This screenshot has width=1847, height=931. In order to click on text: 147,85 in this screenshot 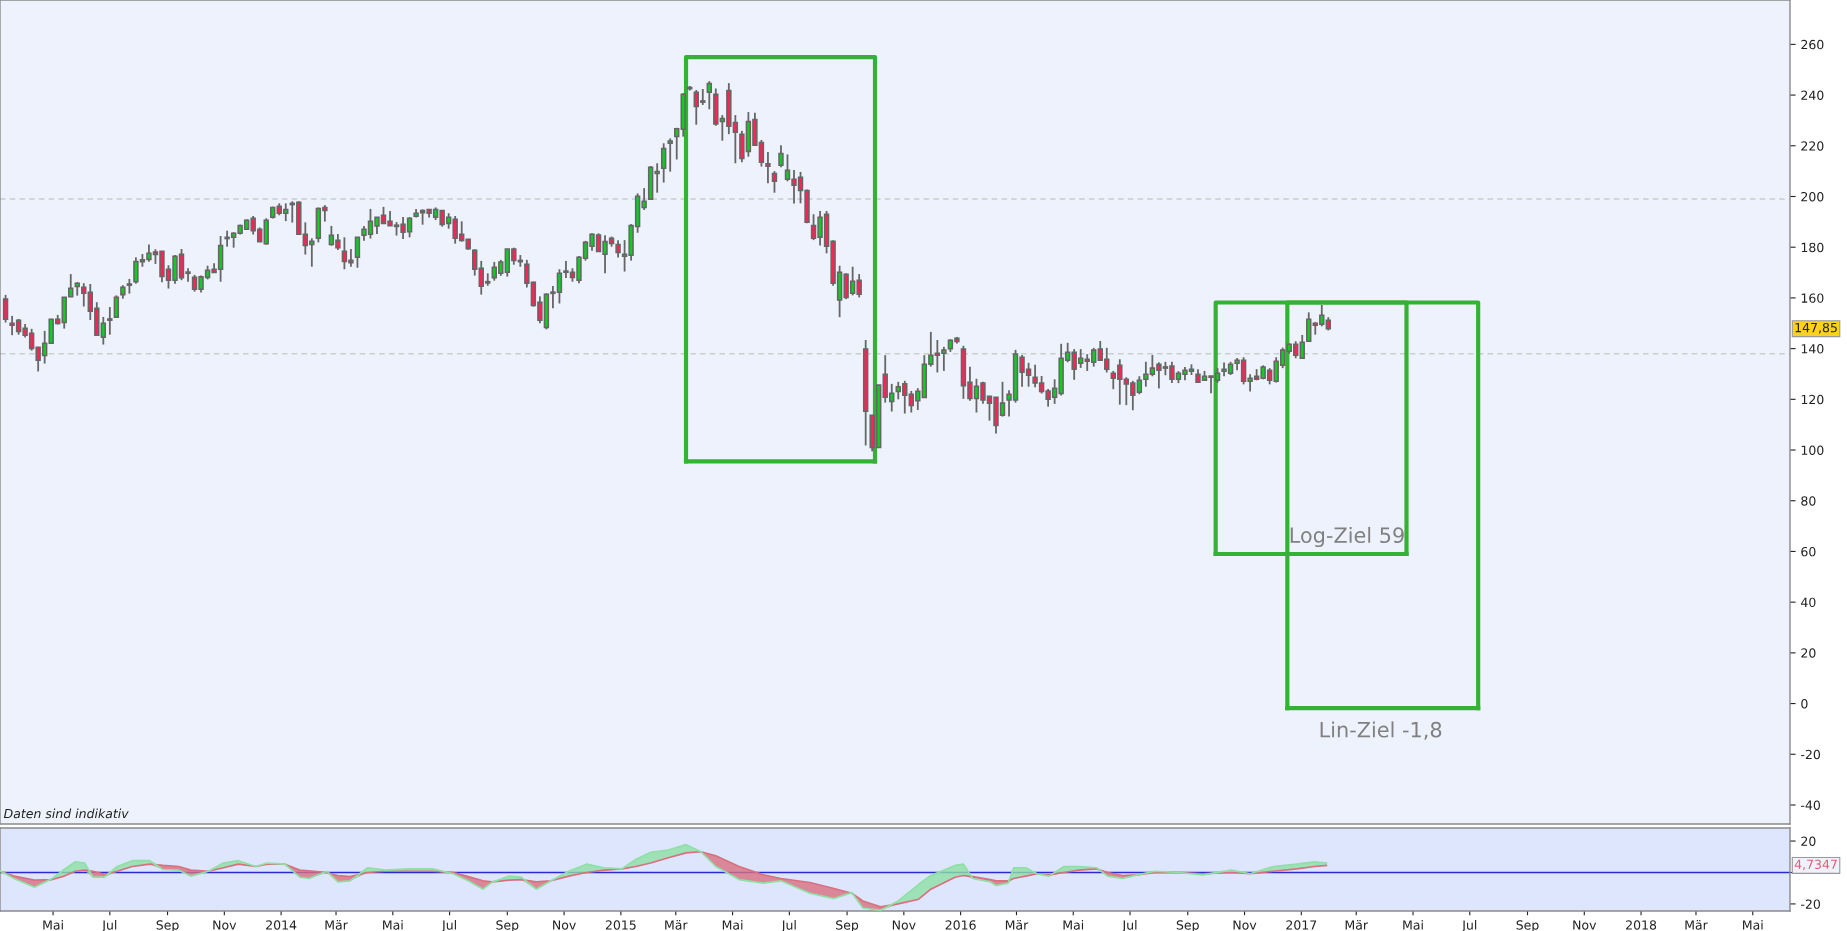, I will do `click(1816, 328)`.